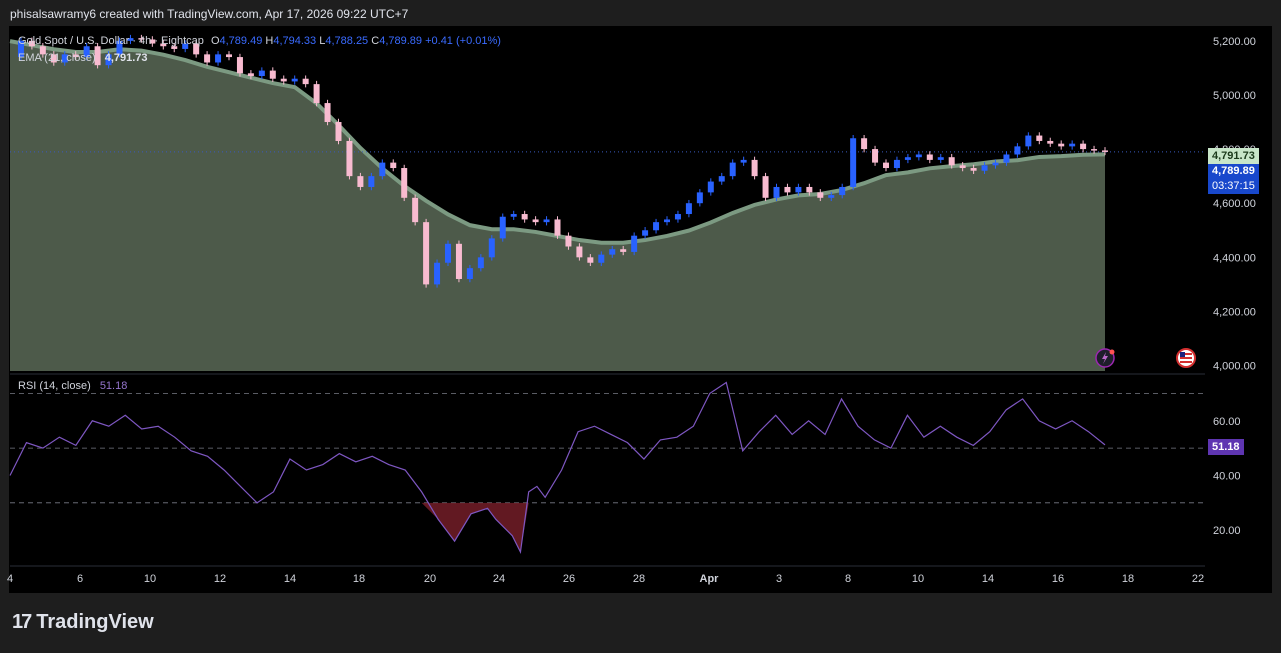 The image size is (1281, 653). Describe the element at coordinates (988, 579) in the screenshot. I see `time-tick-label: 14` at that location.